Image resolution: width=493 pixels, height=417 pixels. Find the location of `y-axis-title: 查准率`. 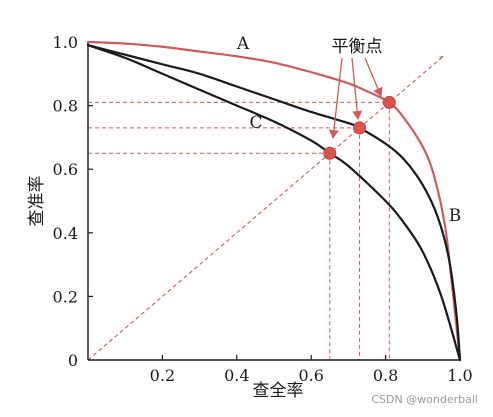

y-axis-title: 查准率 is located at coordinates (37, 201).